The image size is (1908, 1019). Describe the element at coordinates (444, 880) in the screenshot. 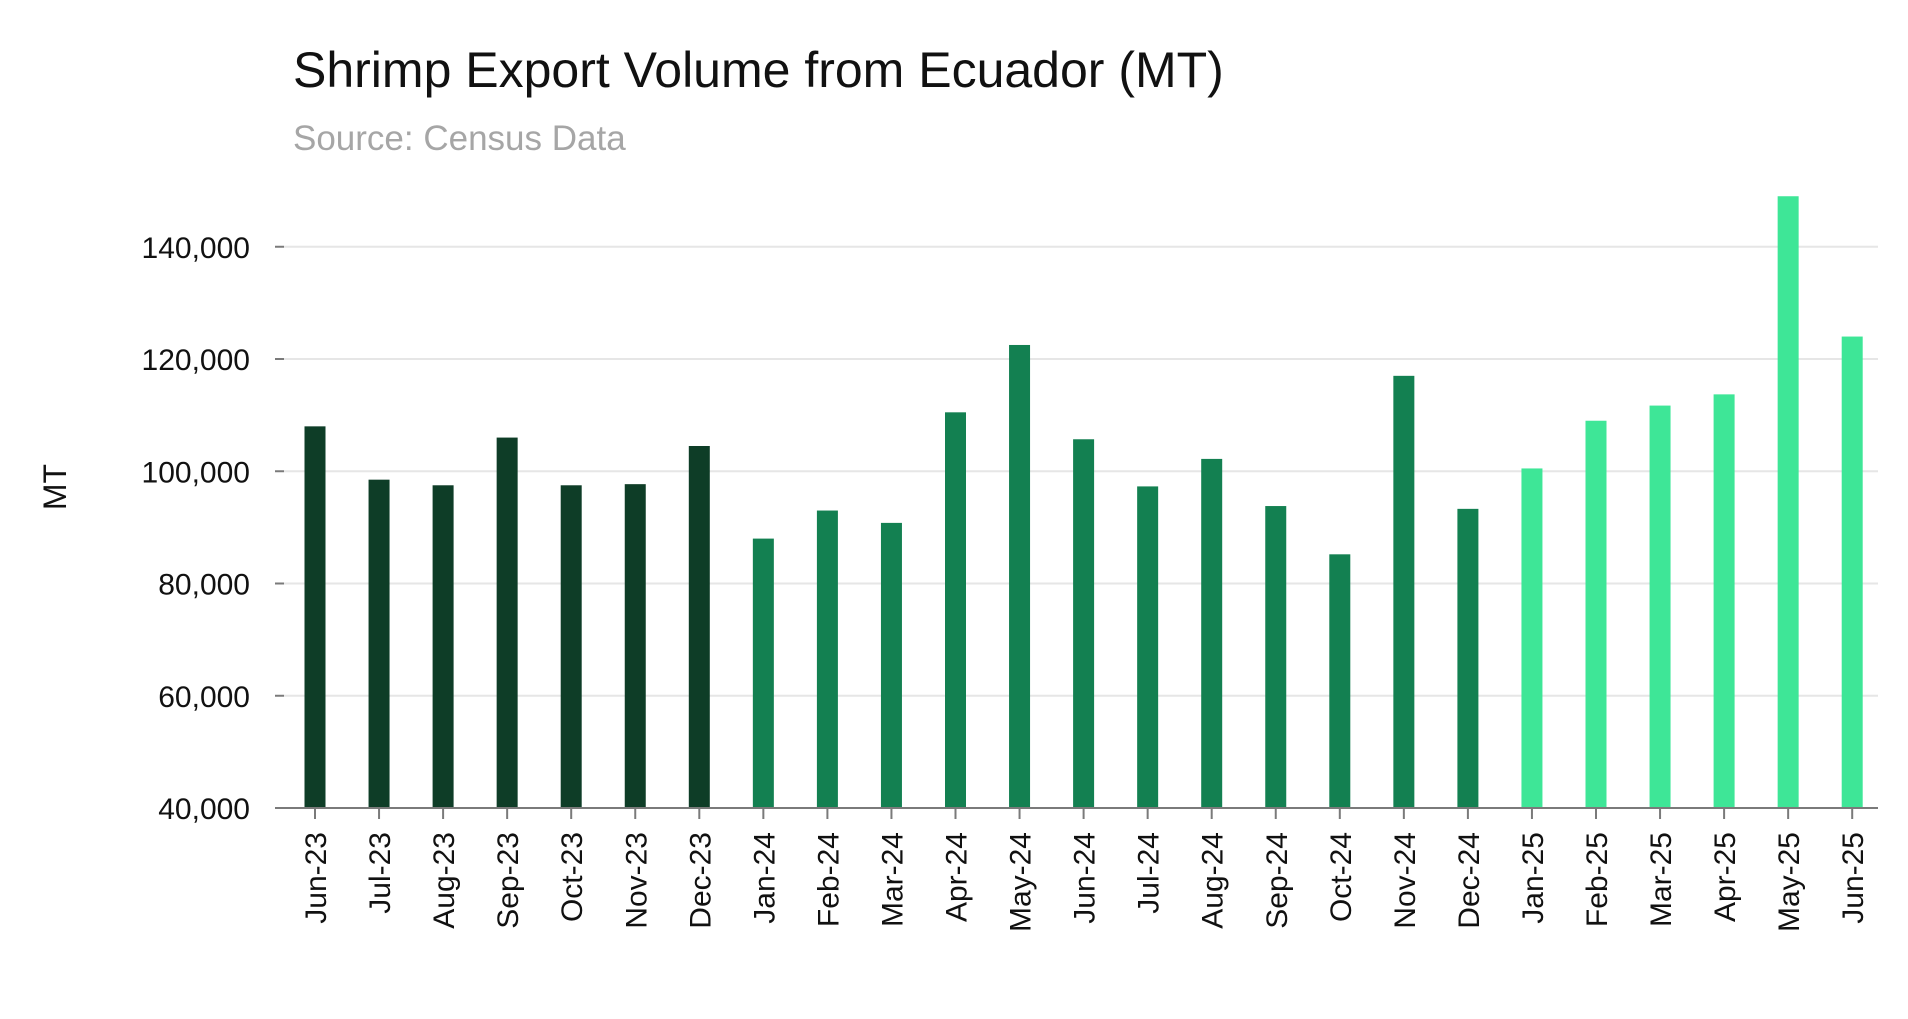

I see `x-tick-label: Aug-23` at that location.